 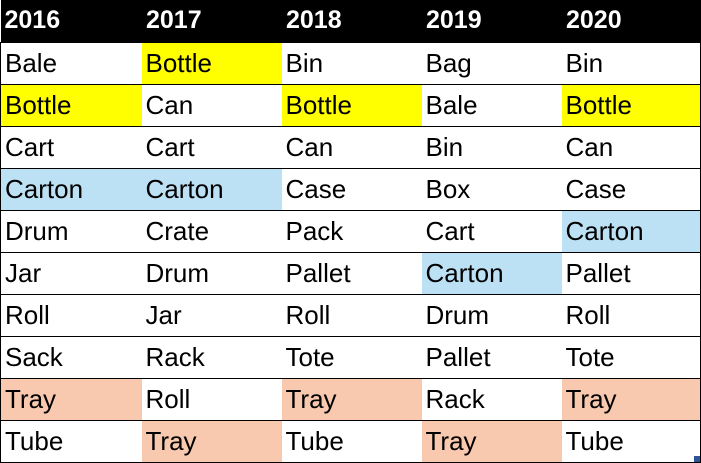 What do you see at coordinates (71, 21) in the screenshot?
I see `header-cell-2016: 2016` at bounding box center [71, 21].